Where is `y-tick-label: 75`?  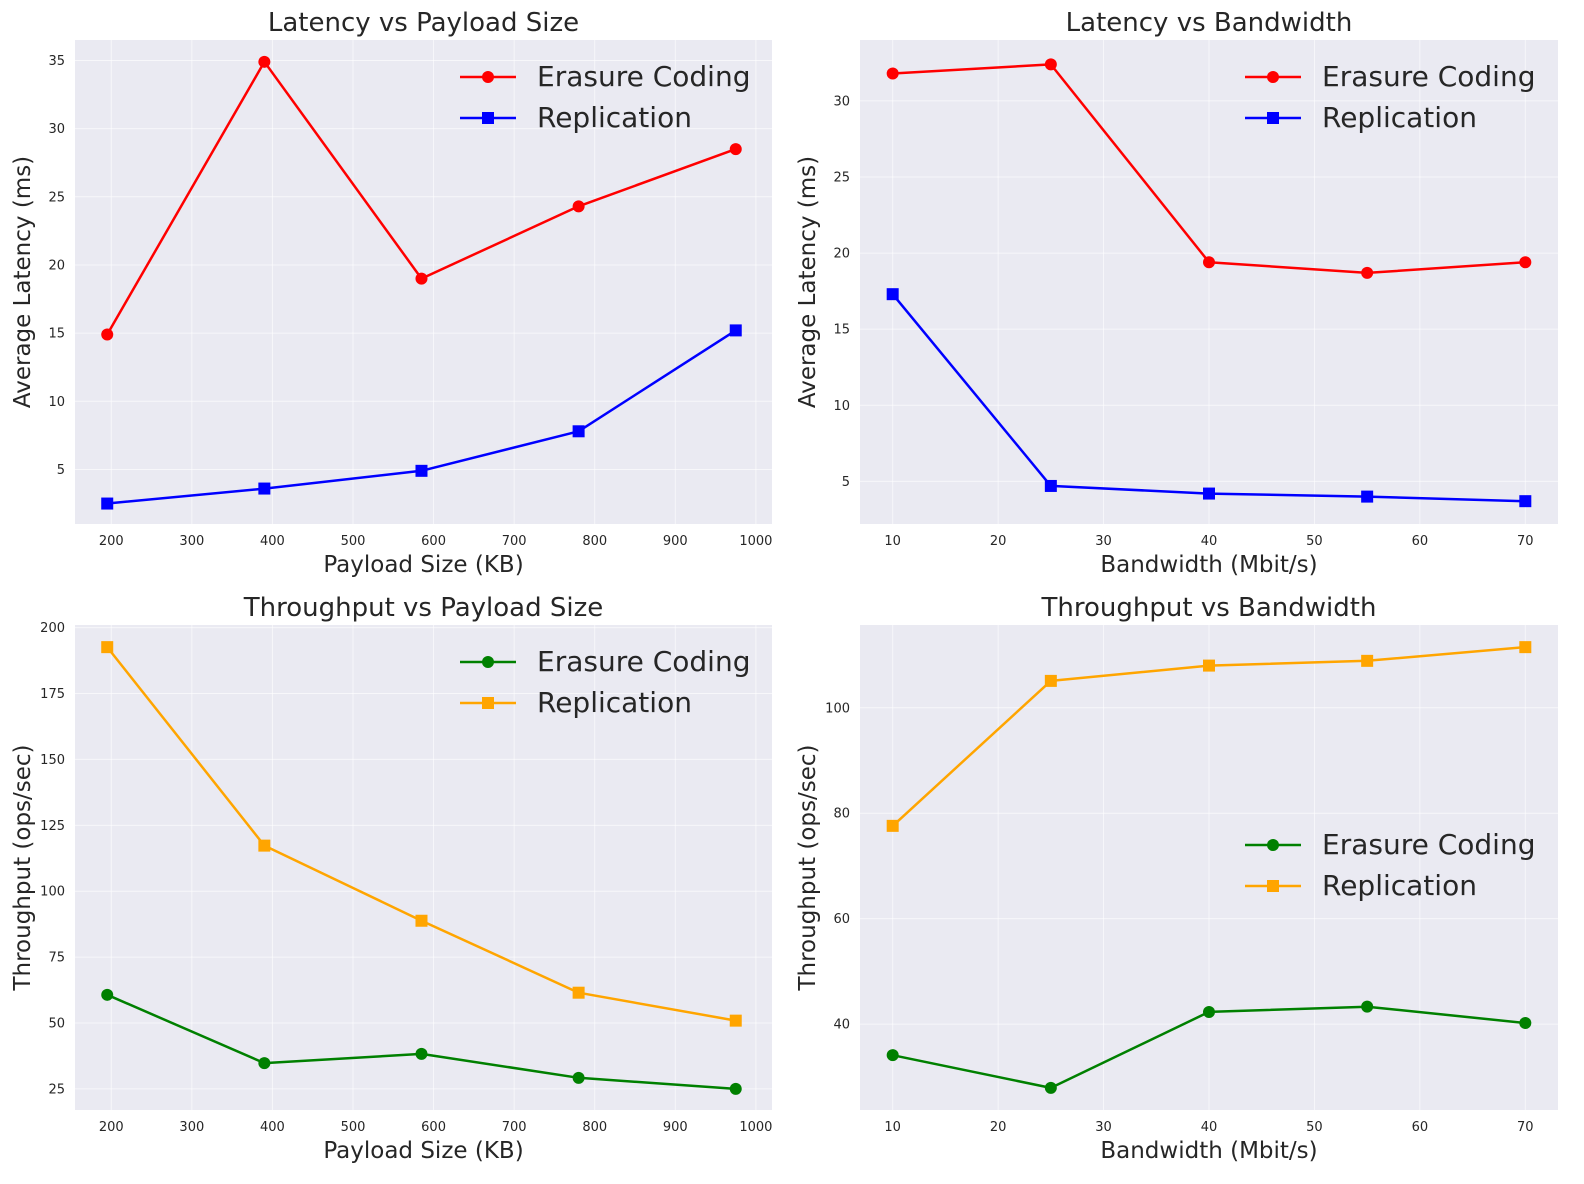 y-tick-label: 75 is located at coordinates (56, 958).